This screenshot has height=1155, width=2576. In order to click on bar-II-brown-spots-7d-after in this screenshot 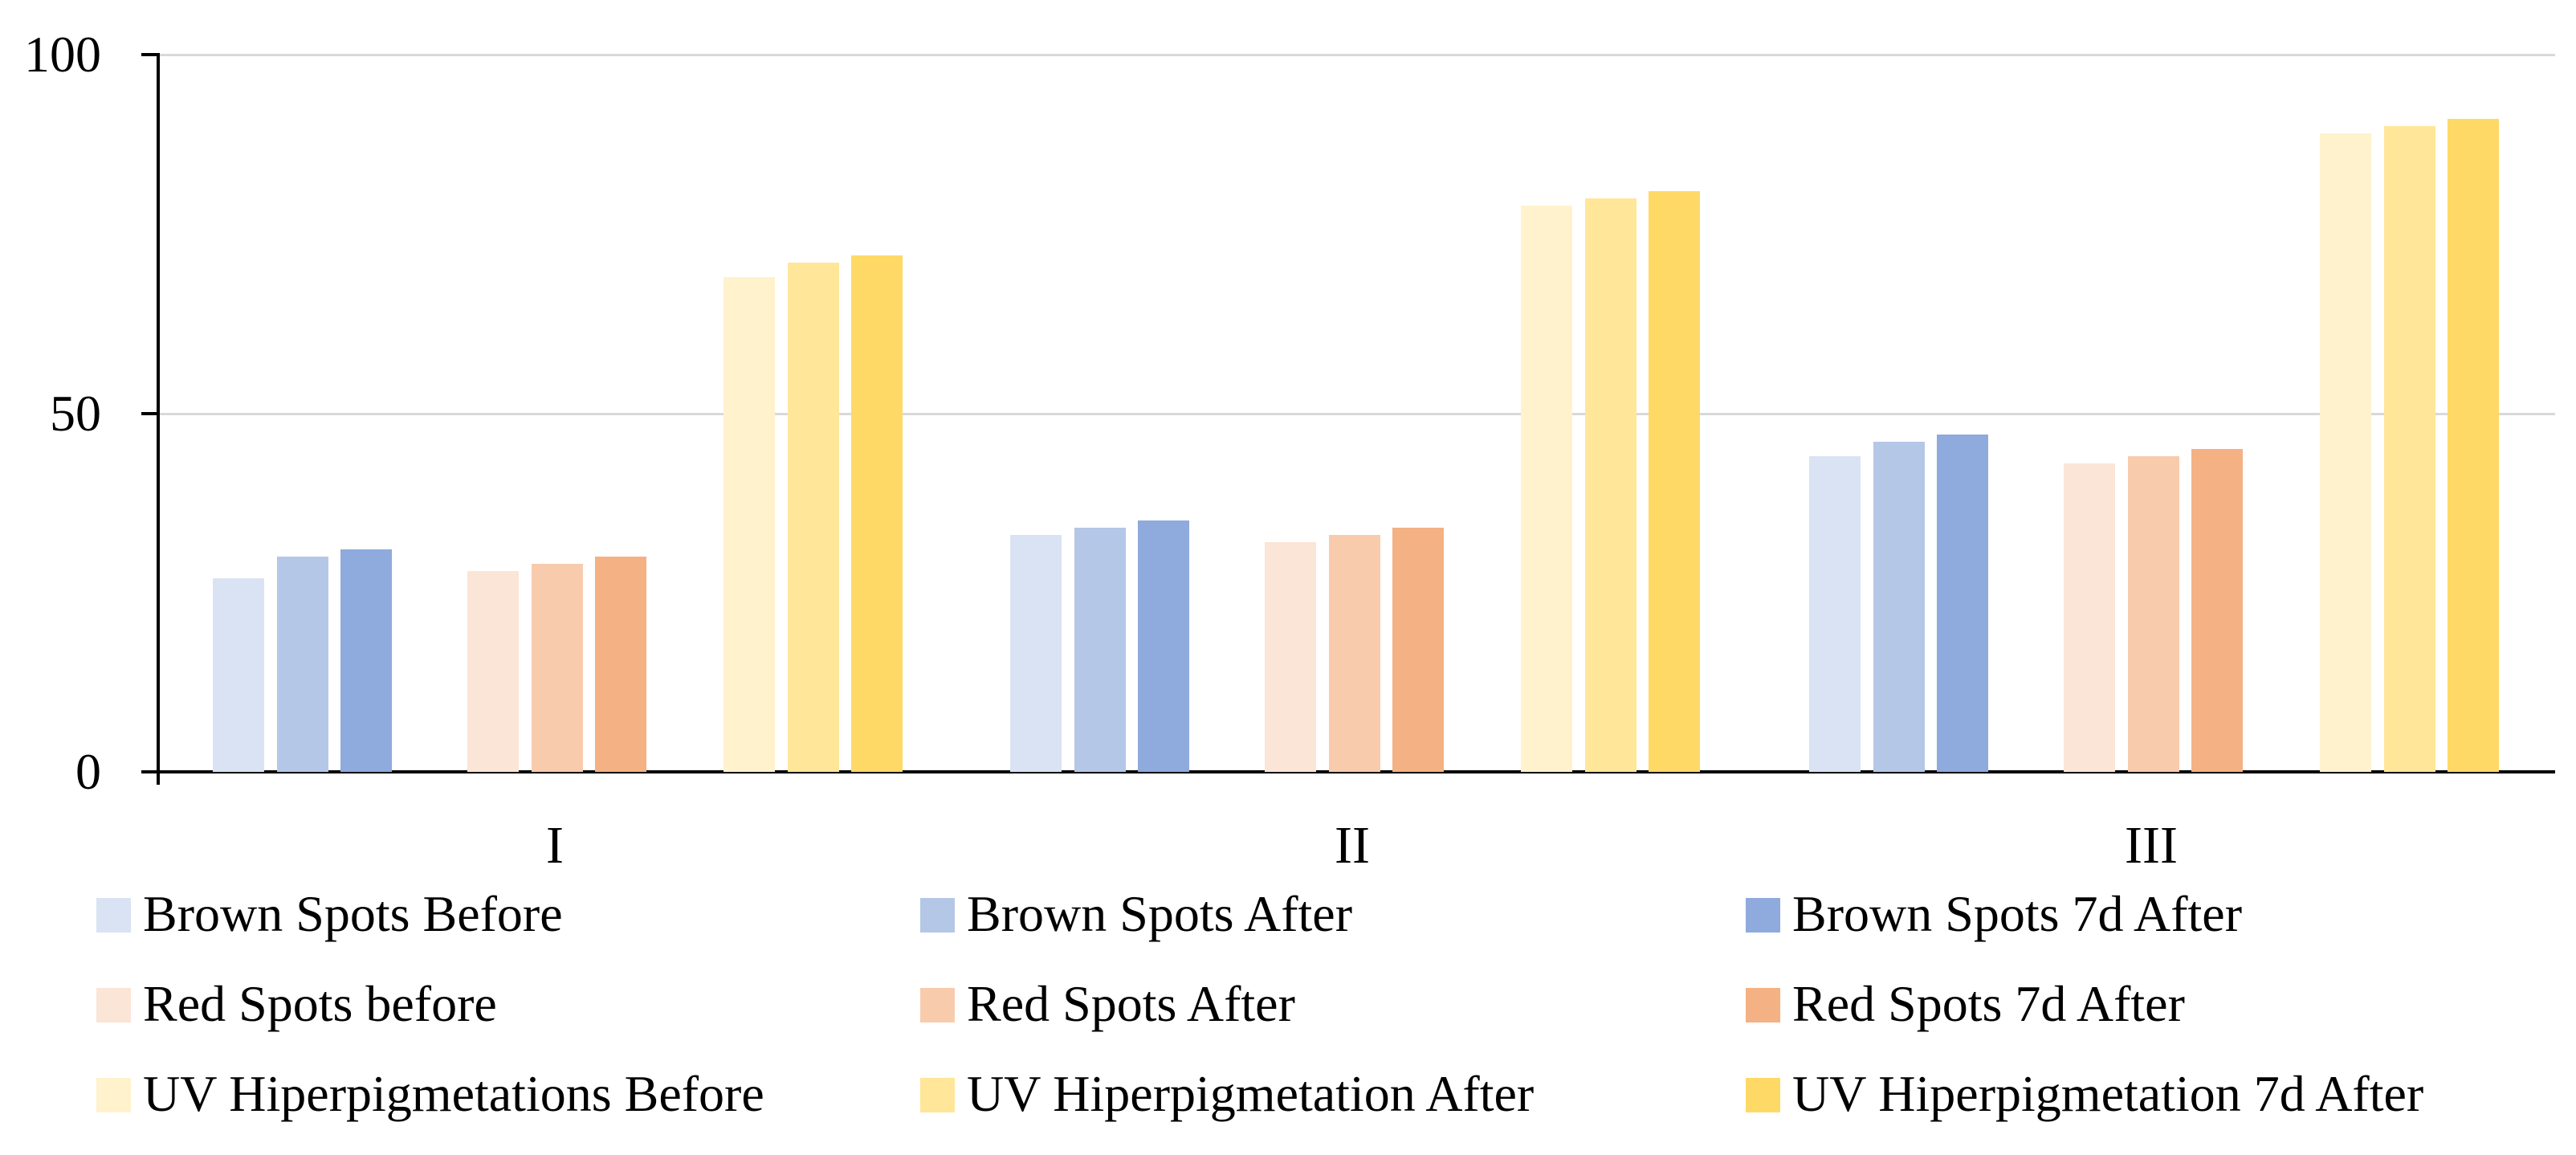, I will do `click(1163, 646)`.